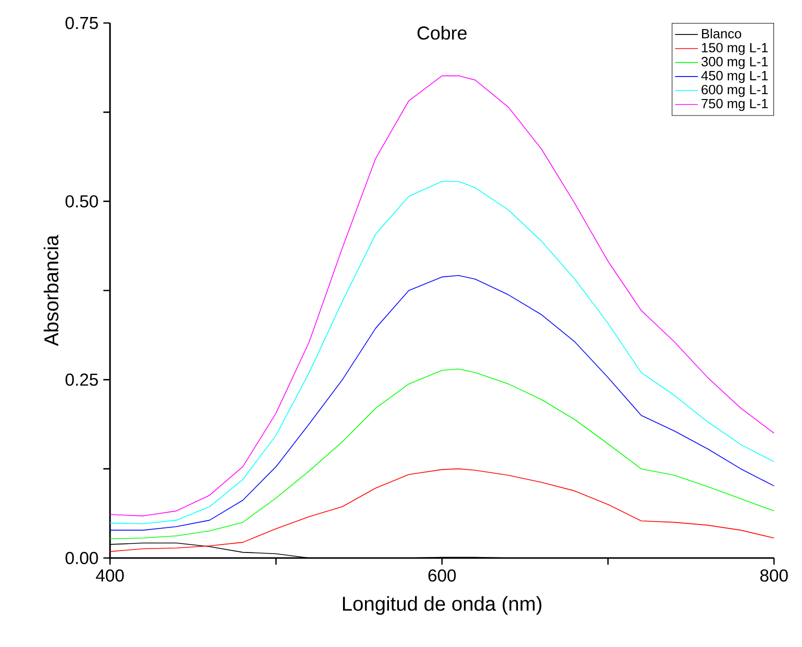 This screenshot has width=802, height=647. I want to click on y-axis-title: Absorbancia, so click(51, 290).